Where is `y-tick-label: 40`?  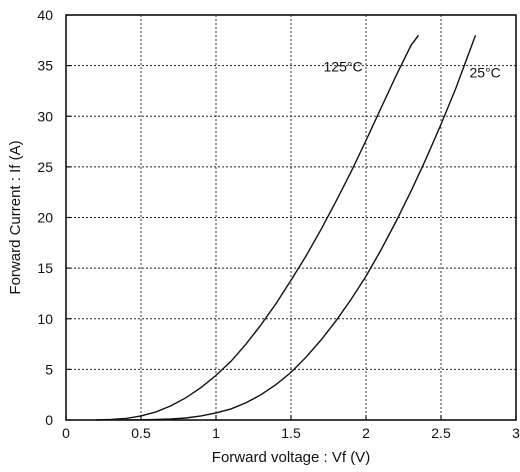
y-tick-label: 40 is located at coordinates (45, 15).